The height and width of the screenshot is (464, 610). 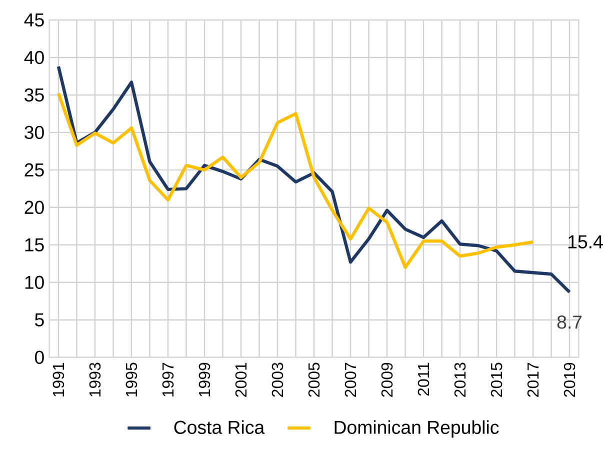 I want to click on x-tick-label: 2003, so click(x=278, y=379).